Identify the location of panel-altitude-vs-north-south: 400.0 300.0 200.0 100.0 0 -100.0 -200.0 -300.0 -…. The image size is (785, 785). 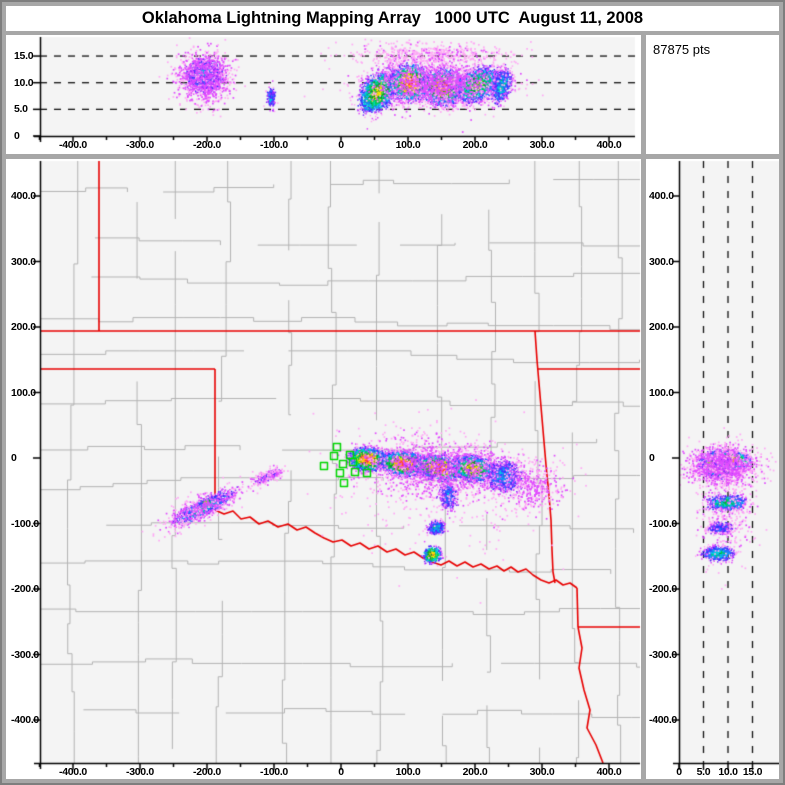
(712, 469).